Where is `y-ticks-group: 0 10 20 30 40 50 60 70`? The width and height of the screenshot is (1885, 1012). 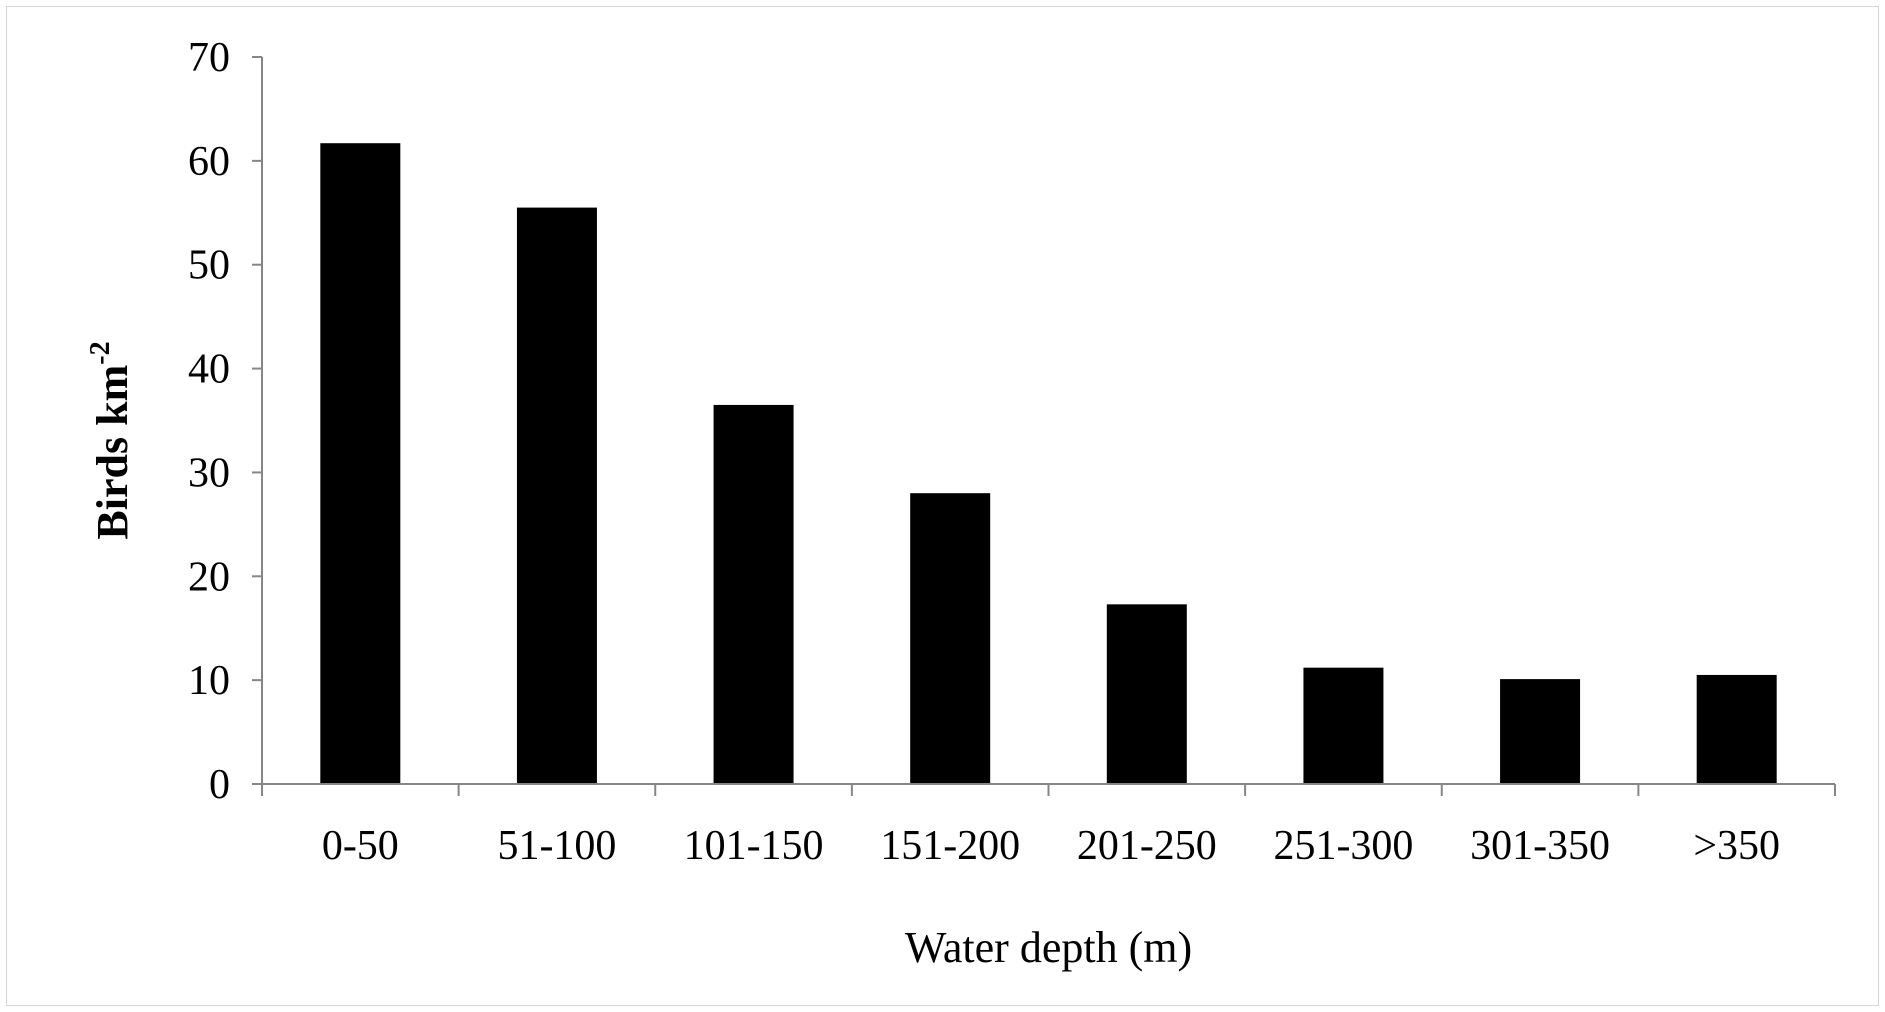
y-ticks-group: 0 10 20 30 40 50 60 70 is located at coordinates (209, 421).